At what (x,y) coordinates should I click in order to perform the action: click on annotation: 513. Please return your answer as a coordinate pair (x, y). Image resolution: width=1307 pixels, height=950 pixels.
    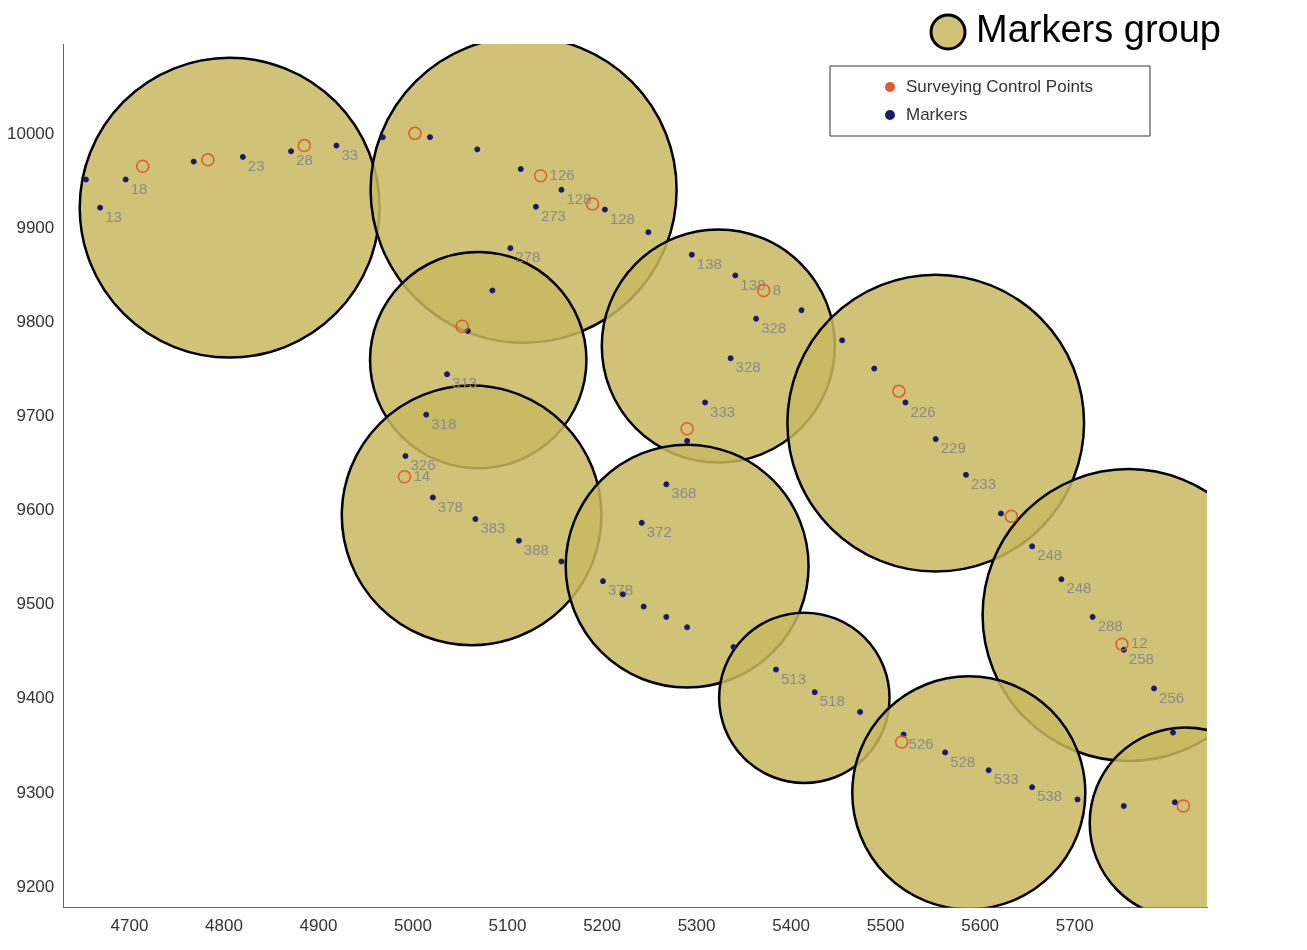
    Looking at the image, I should click on (793, 678).